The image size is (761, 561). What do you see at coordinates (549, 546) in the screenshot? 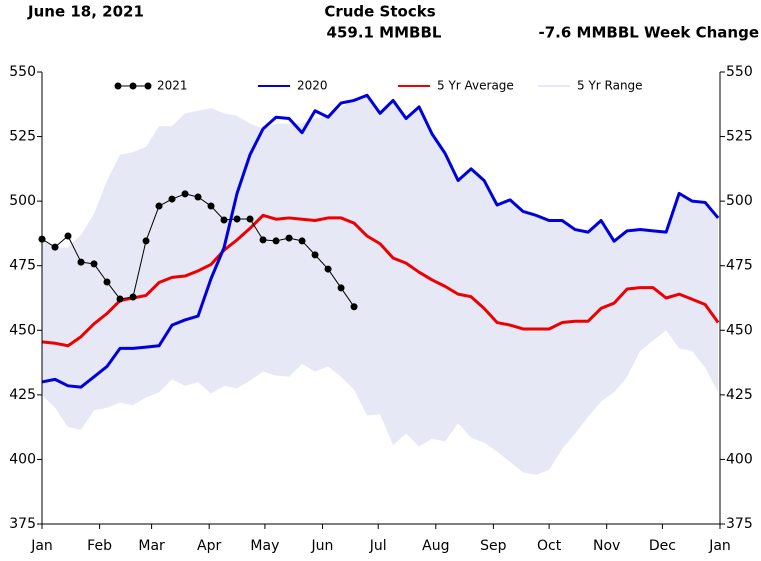
I see `x-tick-label: Oct` at bounding box center [549, 546].